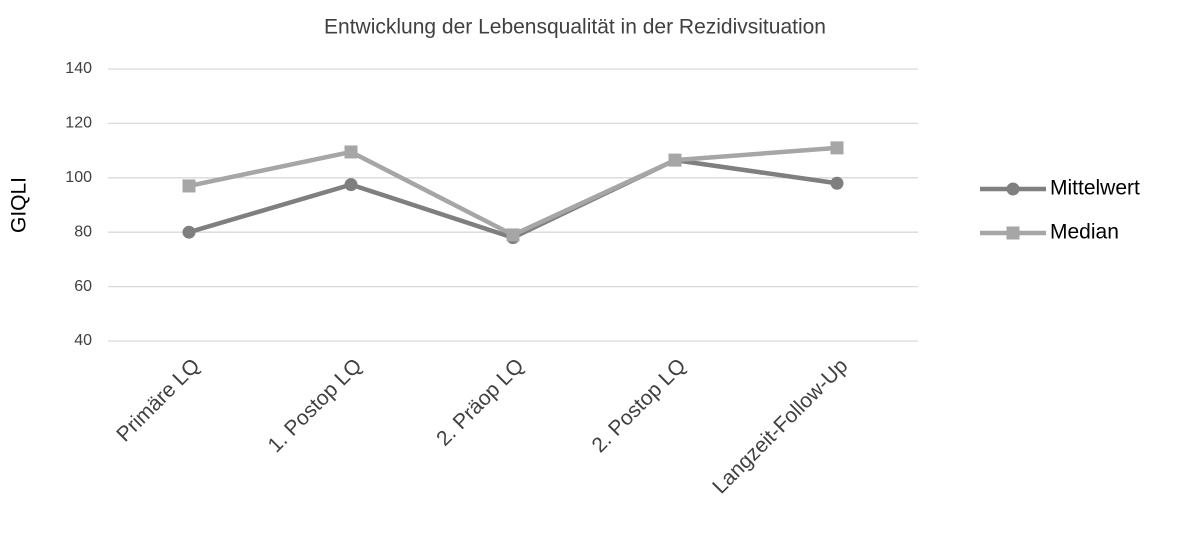  Describe the element at coordinates (1084, 232) in the screenshot. I see `legend-label: Median` at that location.